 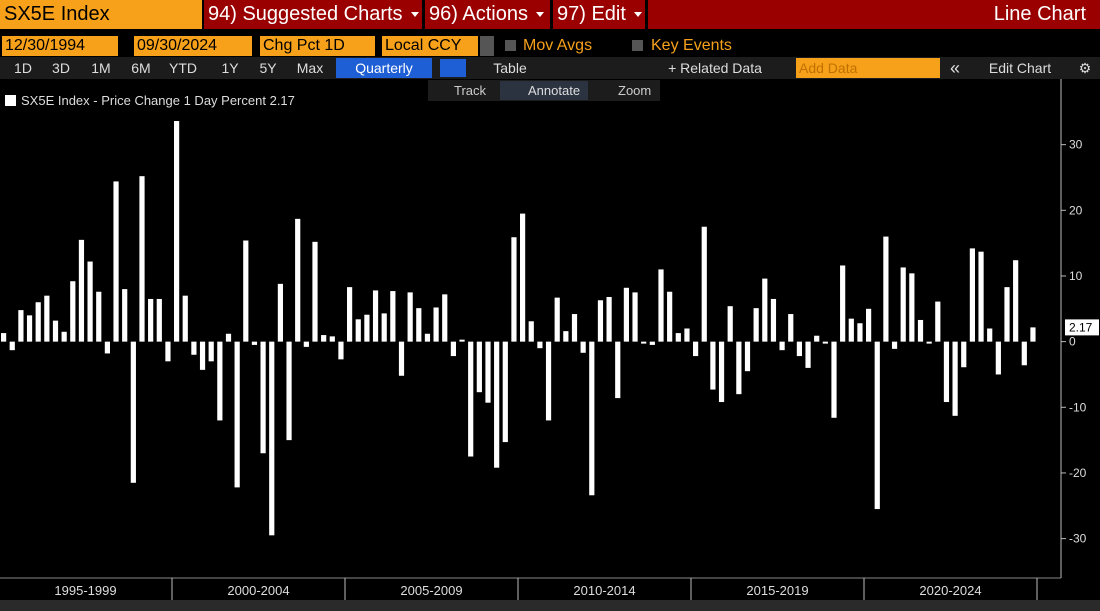 I want to click on period-button: 5Y, so click(x=268, y=68).